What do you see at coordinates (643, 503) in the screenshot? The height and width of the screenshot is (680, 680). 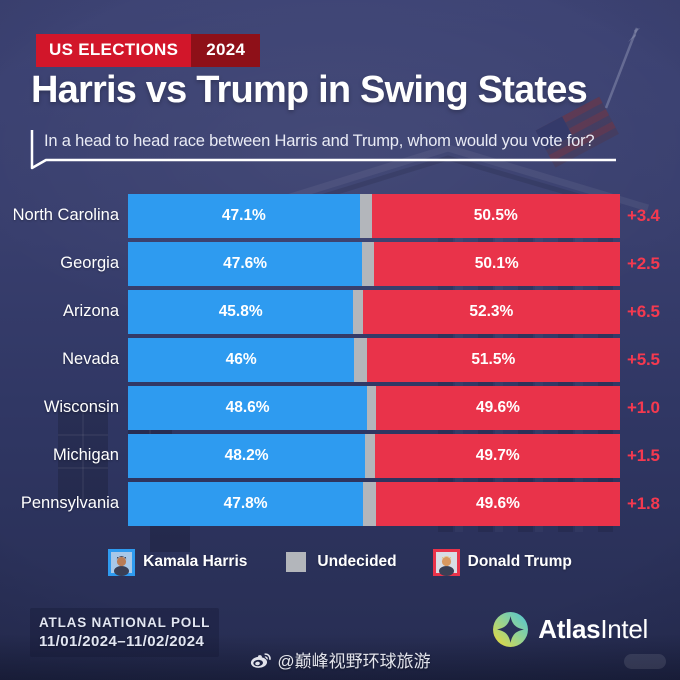 I see `margin-label: +1.8` at bounding box center [643, 503].